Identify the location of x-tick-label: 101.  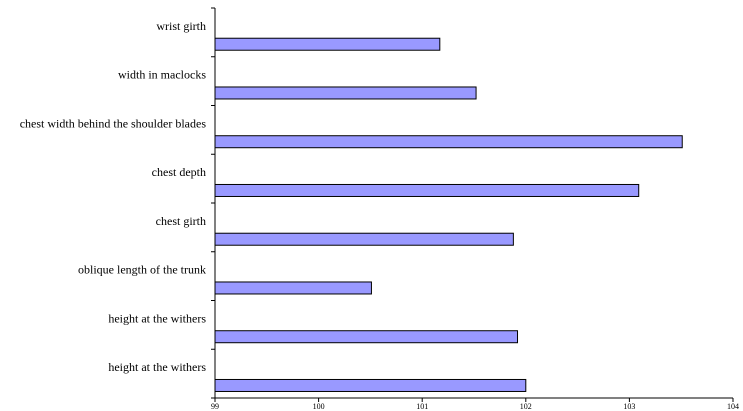
(422, 406).